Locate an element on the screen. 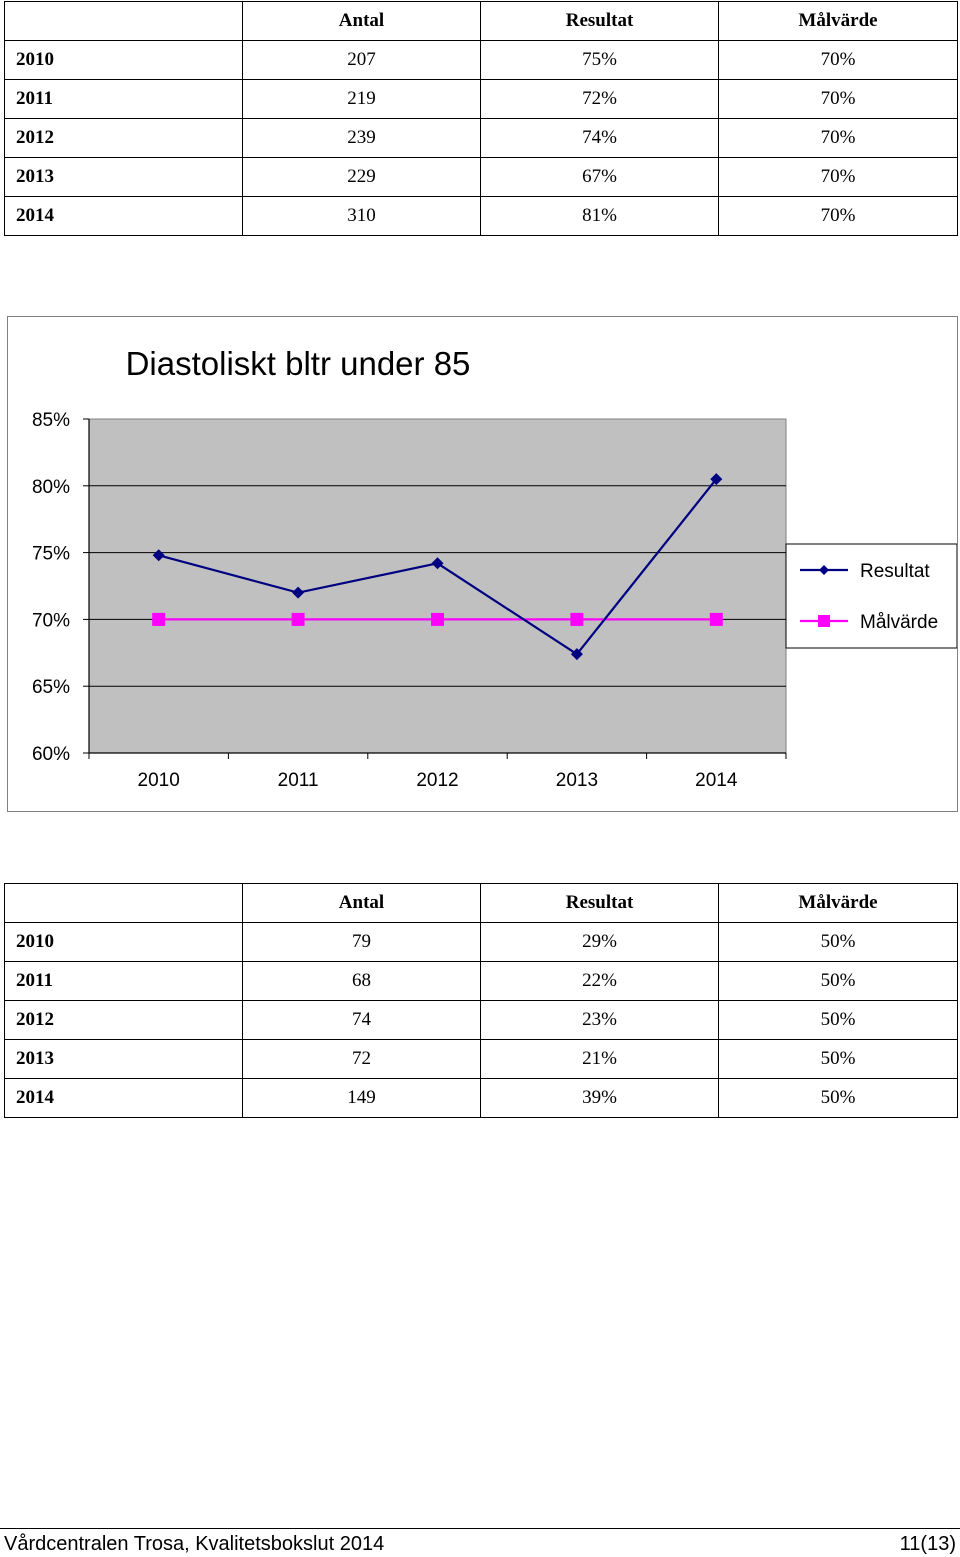 This screenshot has width=960, height=1557. chart-title: Diastoliskt bltr under 85 is located at coordinates (298, 363).